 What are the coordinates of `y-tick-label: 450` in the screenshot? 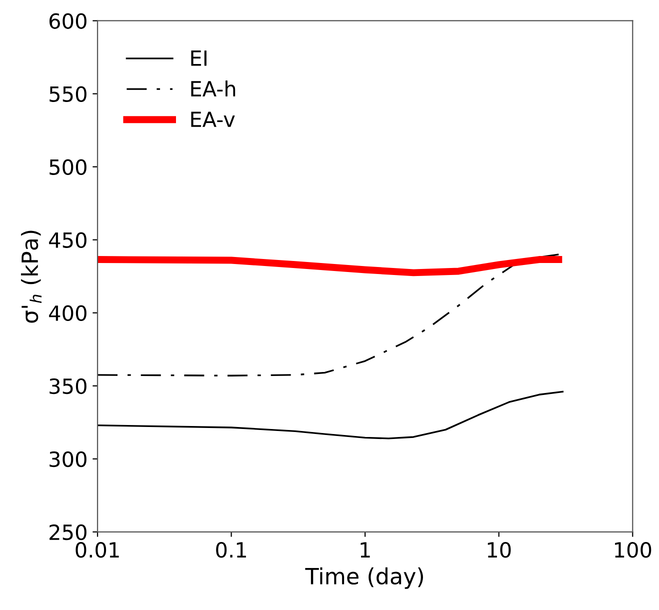 It's located at (67, 240).